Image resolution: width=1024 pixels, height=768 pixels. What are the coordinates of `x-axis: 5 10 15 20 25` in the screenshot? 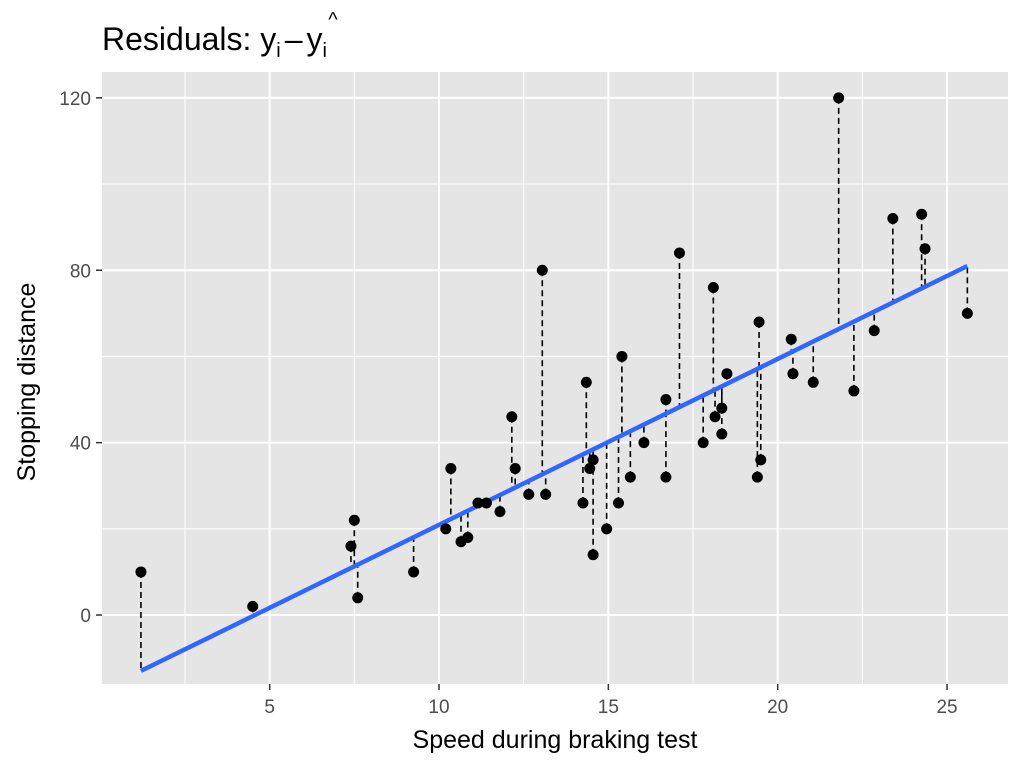 It's located at (611, 701).